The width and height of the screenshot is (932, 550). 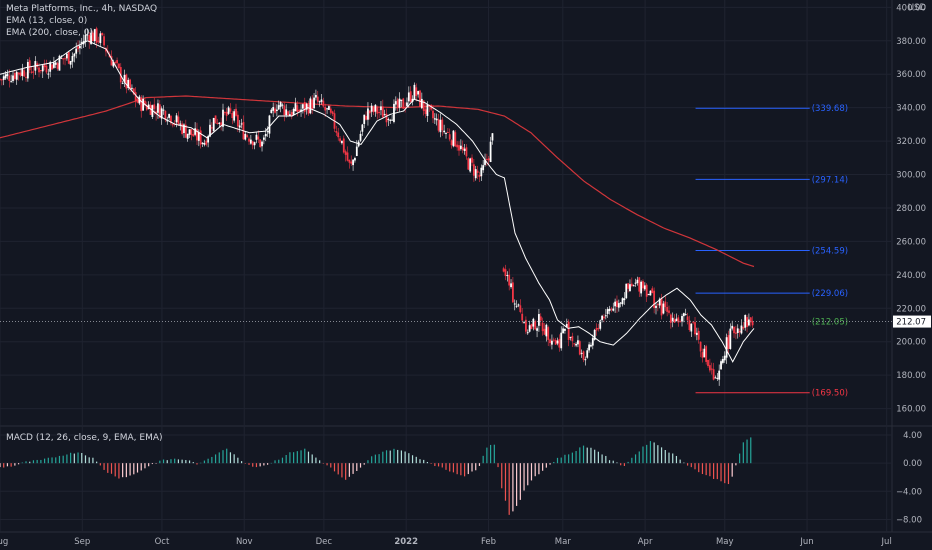 What do you see at coordinates (47, 21) in the screenshot?
I see `ema-fast-legend: EMA (13, close, 0)` at bounding box center [47, 21].